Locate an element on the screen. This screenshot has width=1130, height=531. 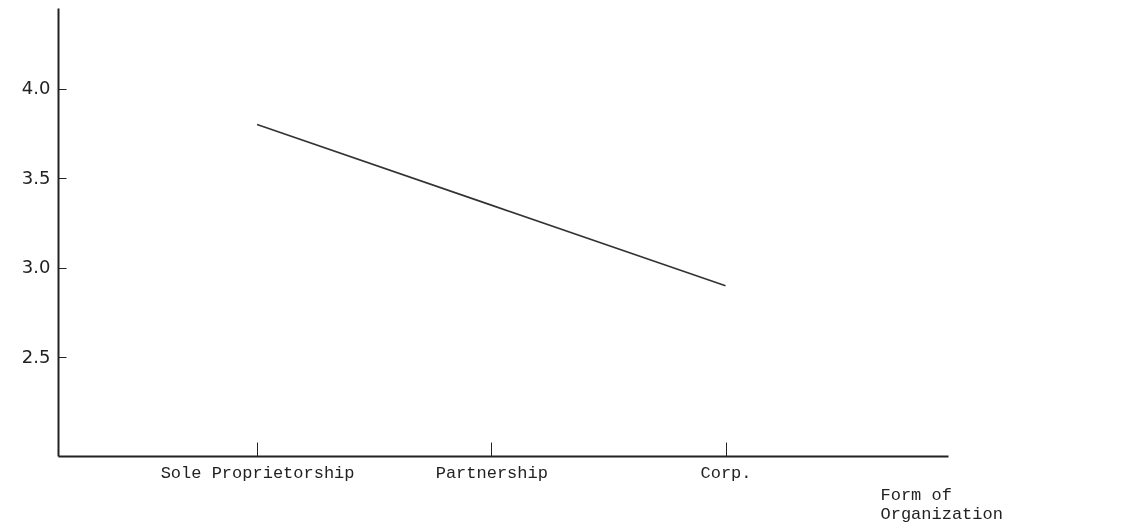
x-tick-label: Sole Proprietorship is located at coordinates (257, 473).